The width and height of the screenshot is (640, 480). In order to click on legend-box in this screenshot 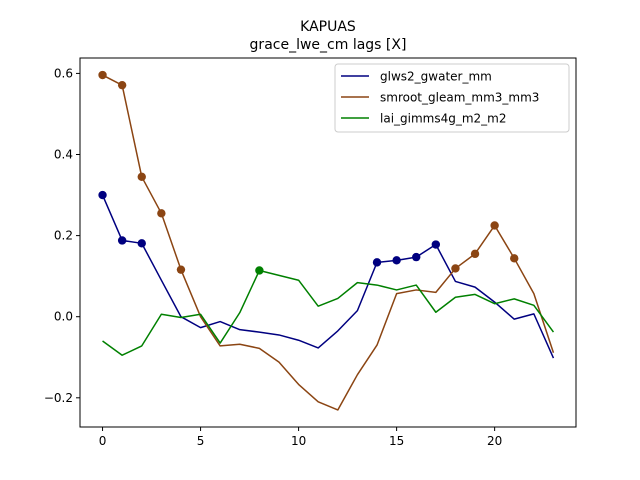, I will do `click(452, 98)`.